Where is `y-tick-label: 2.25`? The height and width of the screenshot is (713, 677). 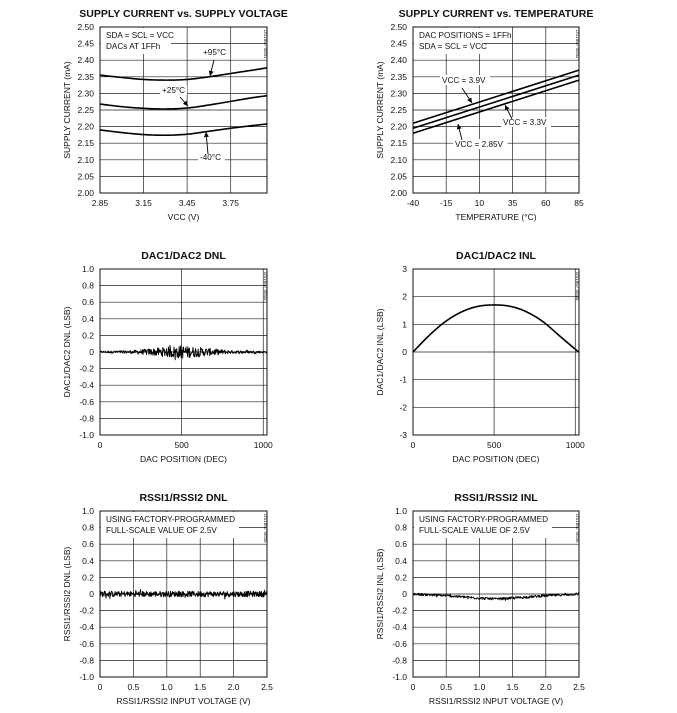
y-tick-label: 2.25 is located at coordinates (398, 110).